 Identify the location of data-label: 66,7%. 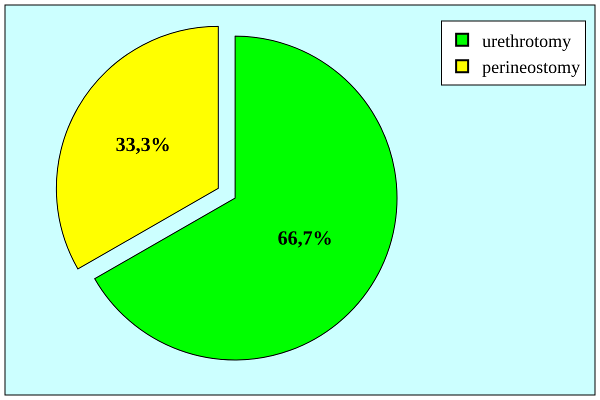
(305, 239).